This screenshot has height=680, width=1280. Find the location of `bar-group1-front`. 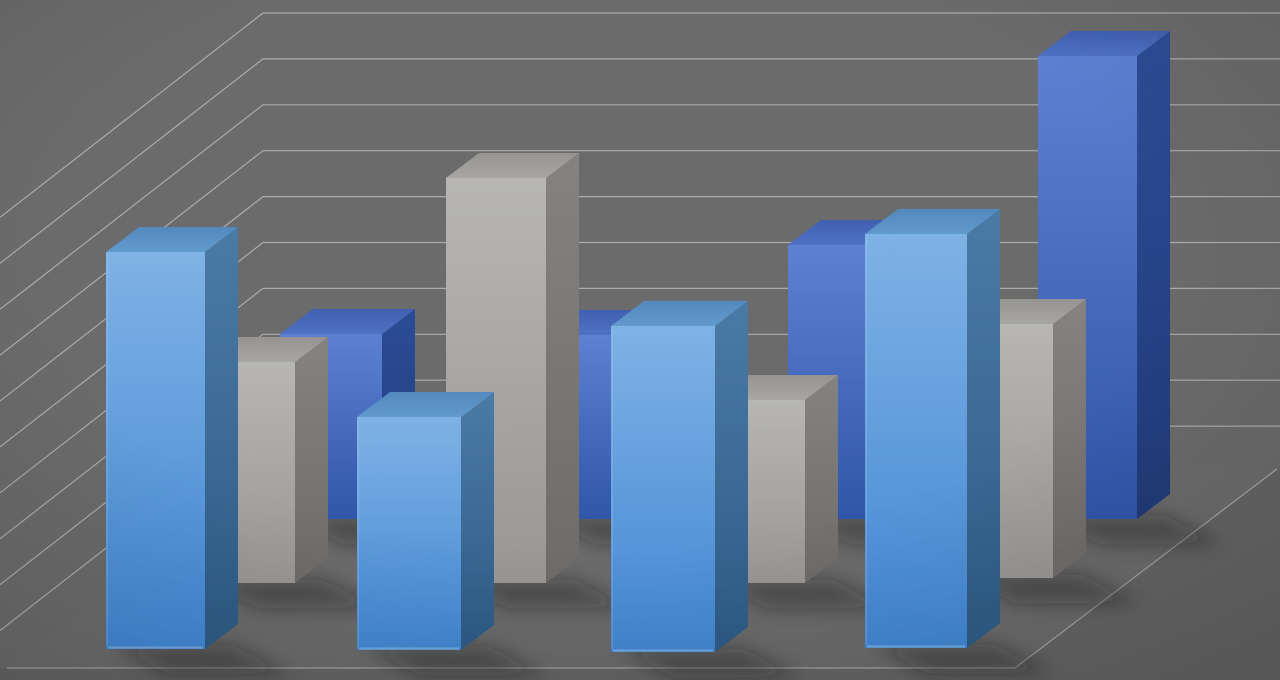

bar-group1-front is located at coordinates (172, 438).